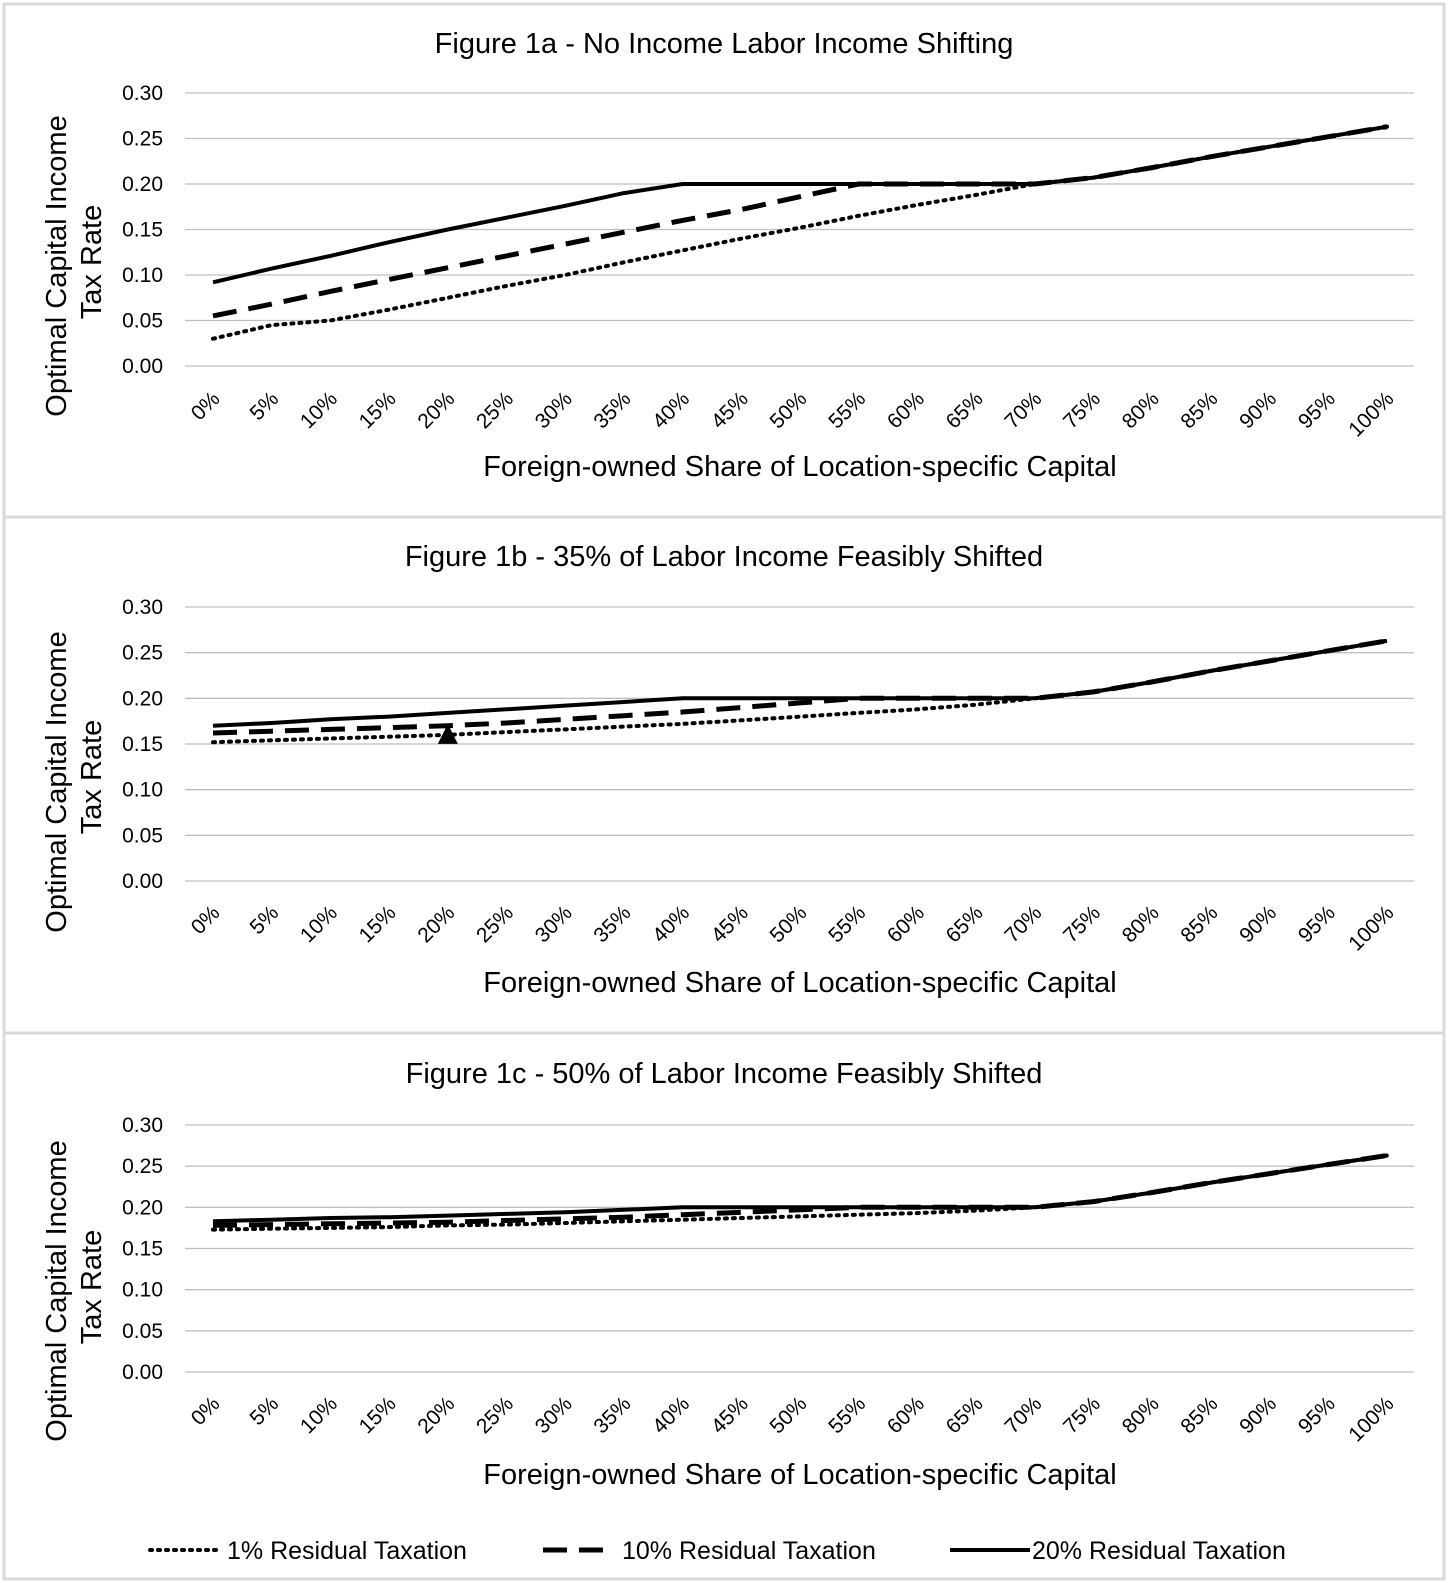 The height and width of the screenshot is (1583, 1448). What do you see at coordinates (142, 1207) in the screenshot?
I see `chart-1c-ytick-label: 0.20` at bounding box center [142, 1207].